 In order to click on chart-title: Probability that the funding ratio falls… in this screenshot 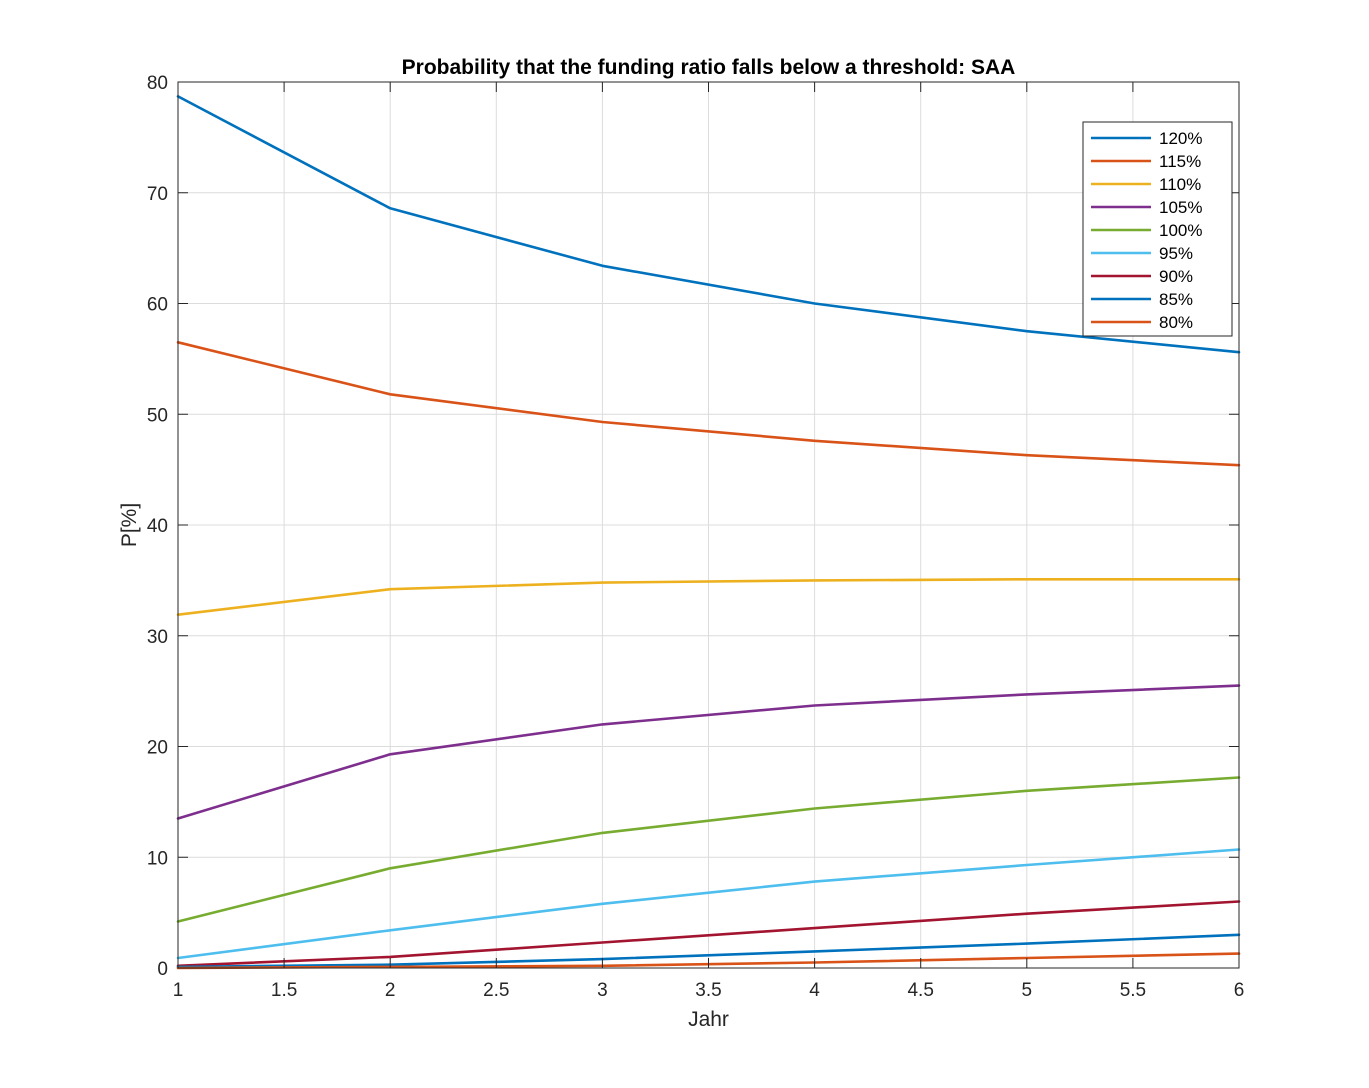, I will do `click(709, 67)`.